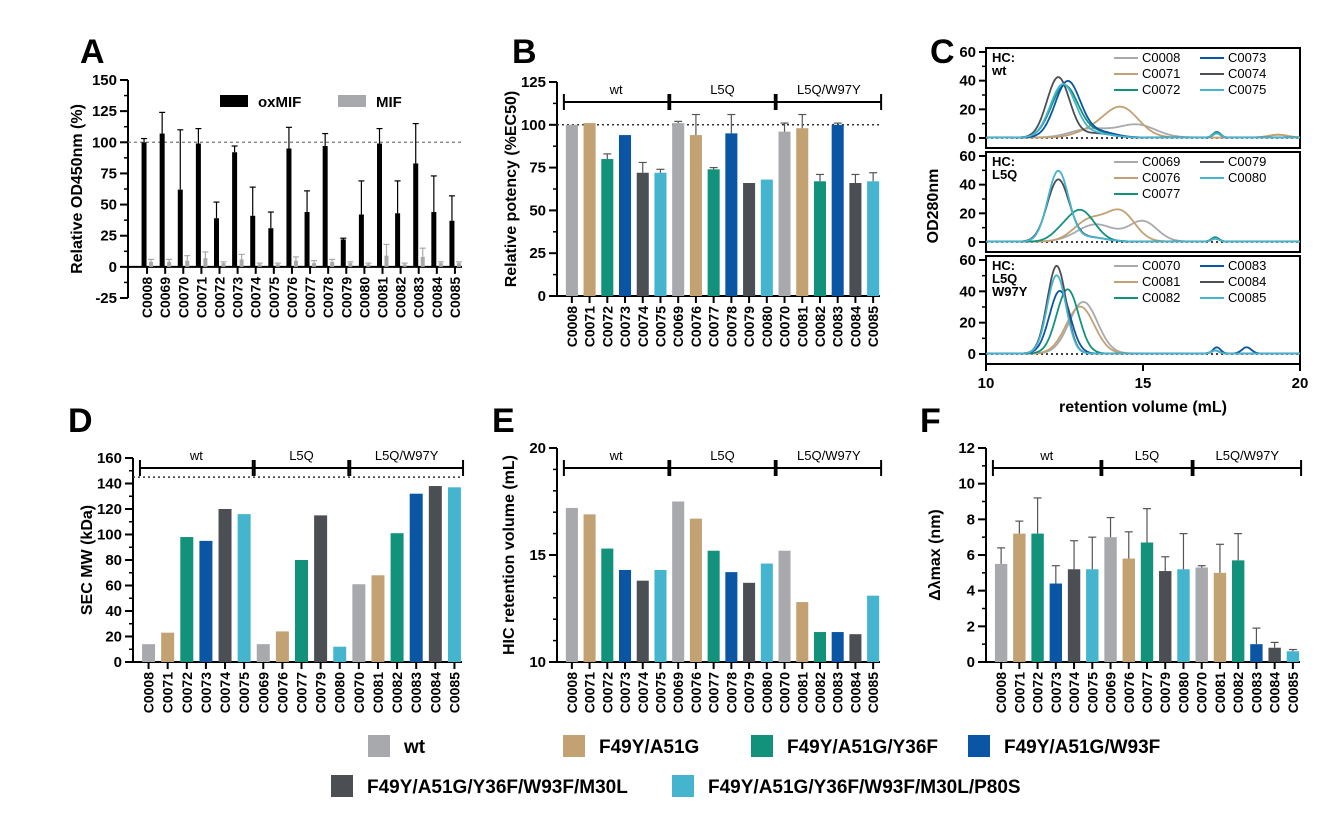 The height and width of the screenshot is (814, 1334). I want to click on legend-label: F49Y/A51G/Y36F/W93F/M30L, so click(497, 787).